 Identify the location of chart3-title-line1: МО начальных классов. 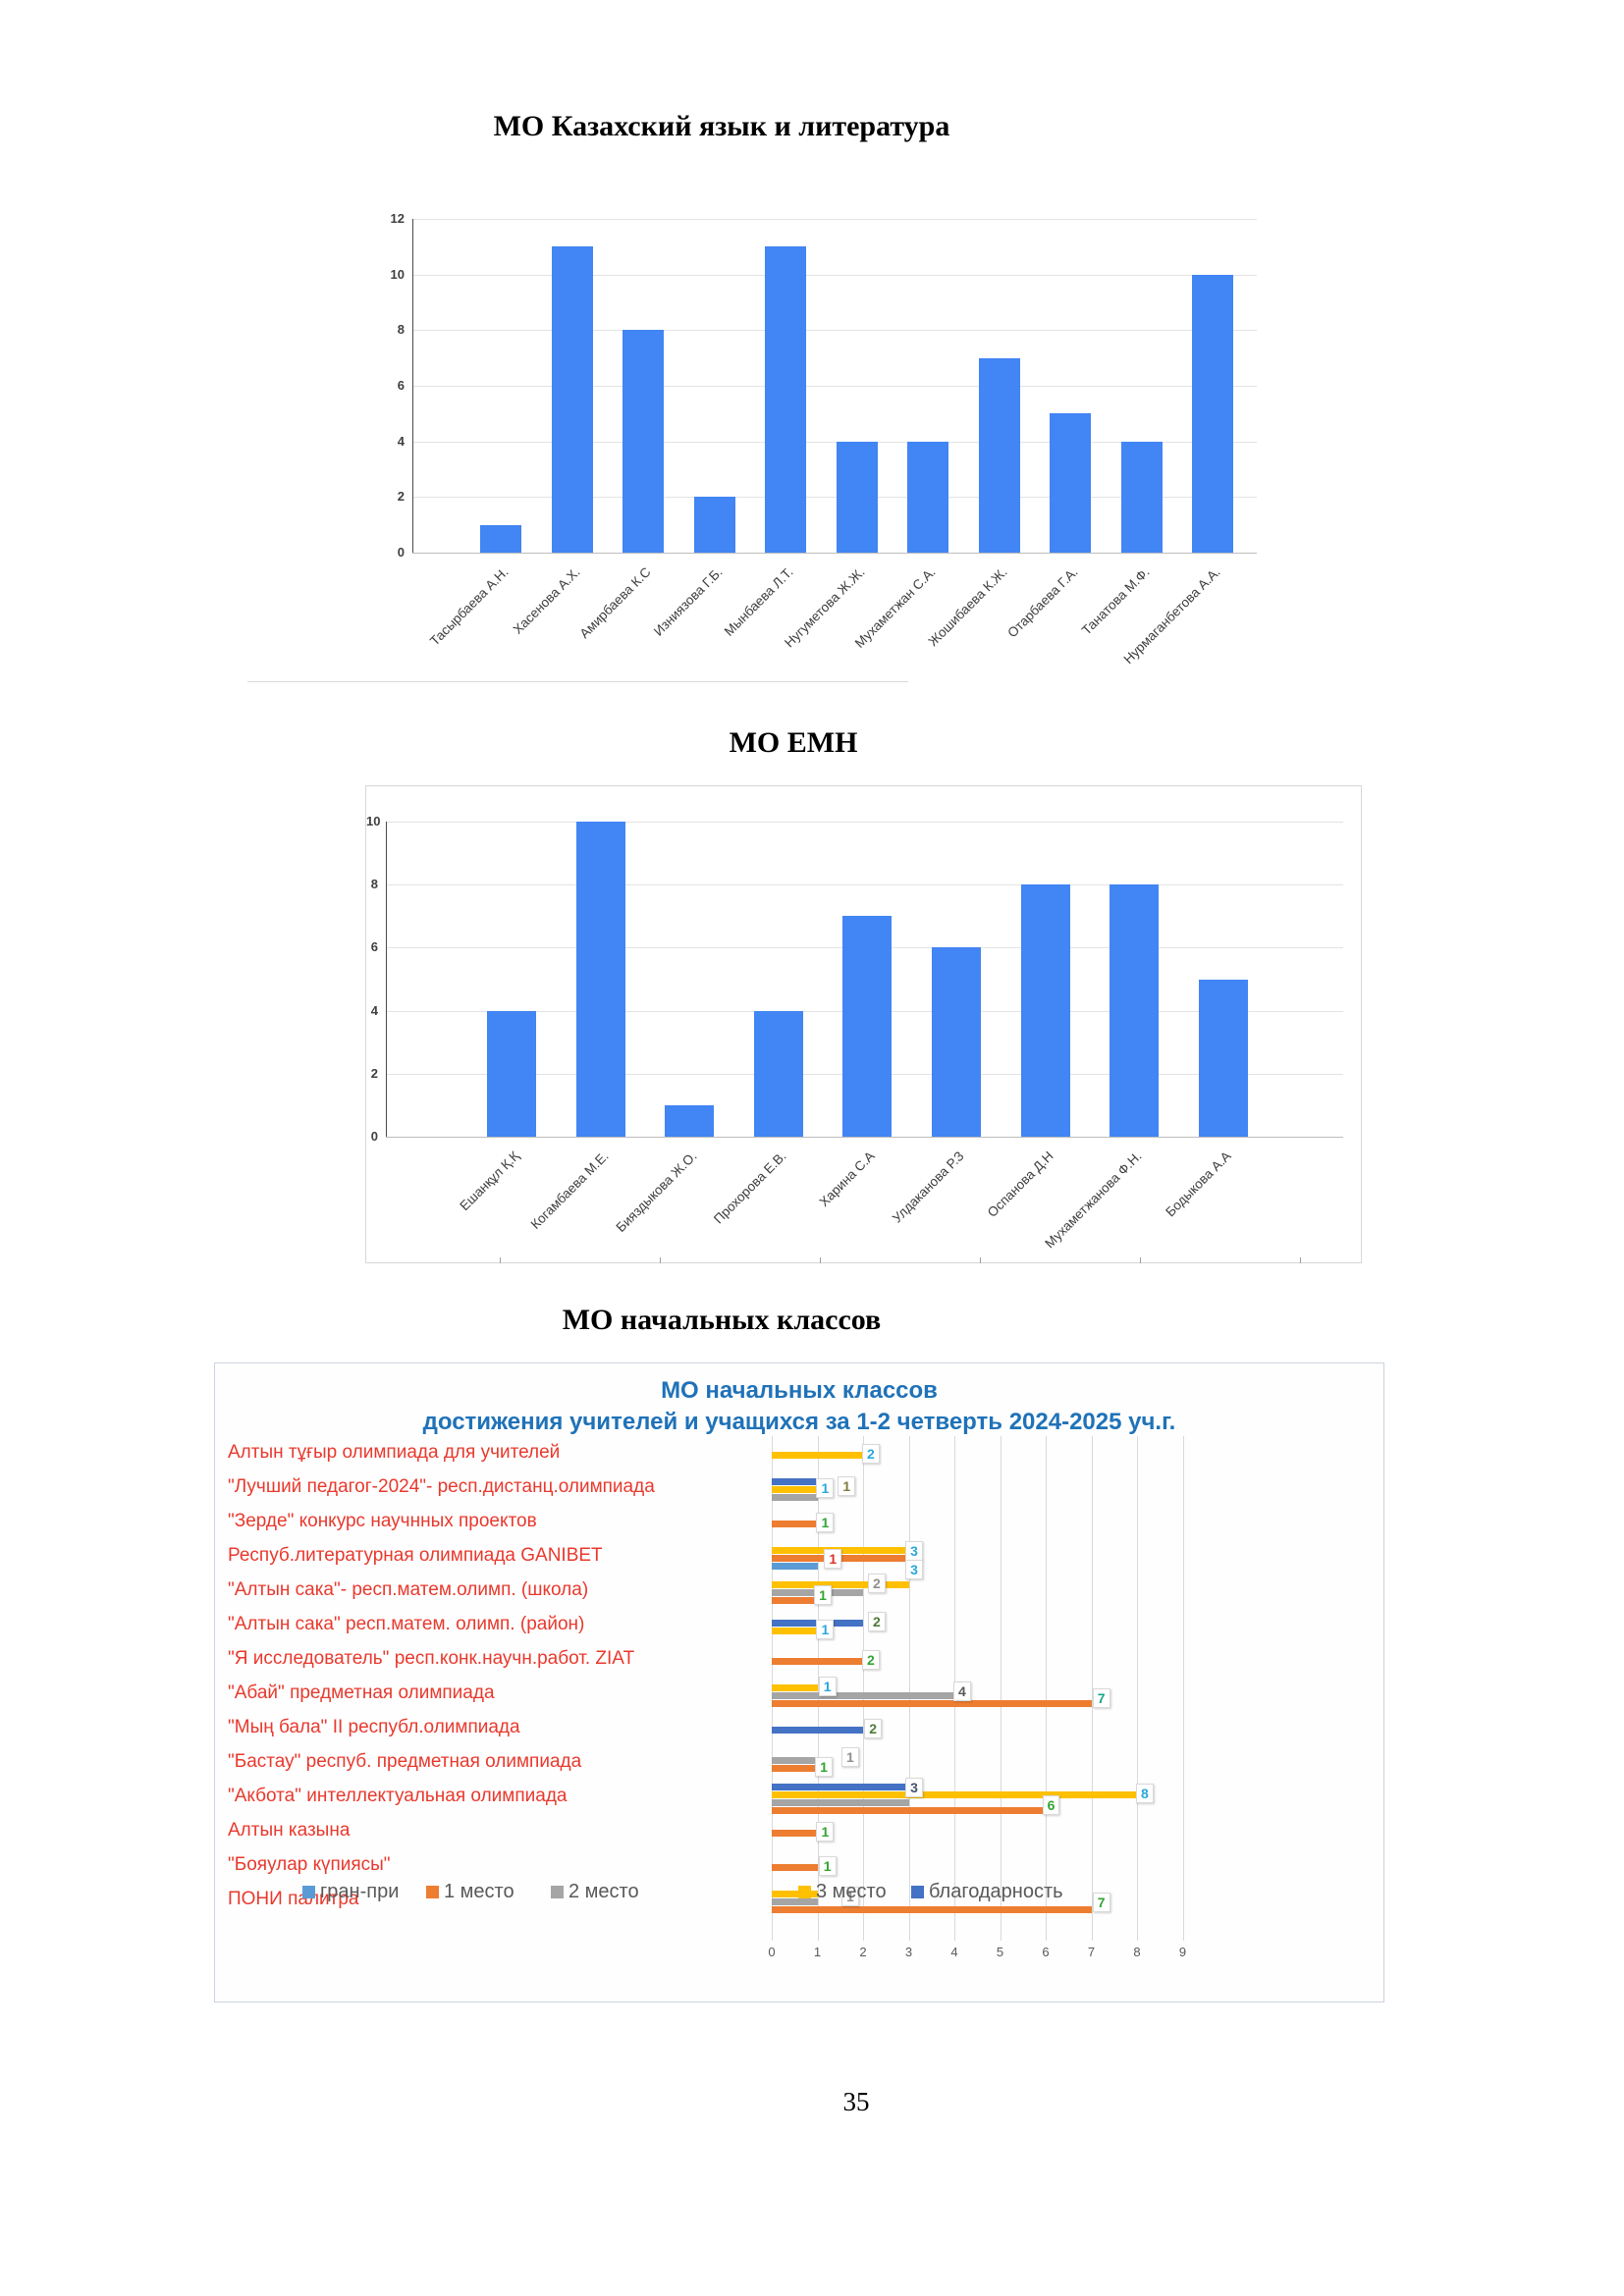
(799, 1390).